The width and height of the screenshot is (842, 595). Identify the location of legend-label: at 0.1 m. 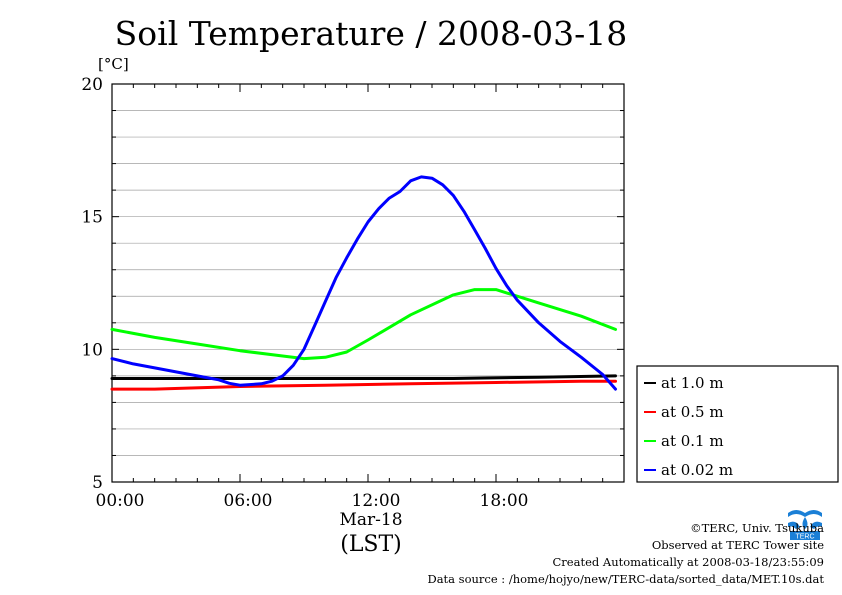
(692, 441).